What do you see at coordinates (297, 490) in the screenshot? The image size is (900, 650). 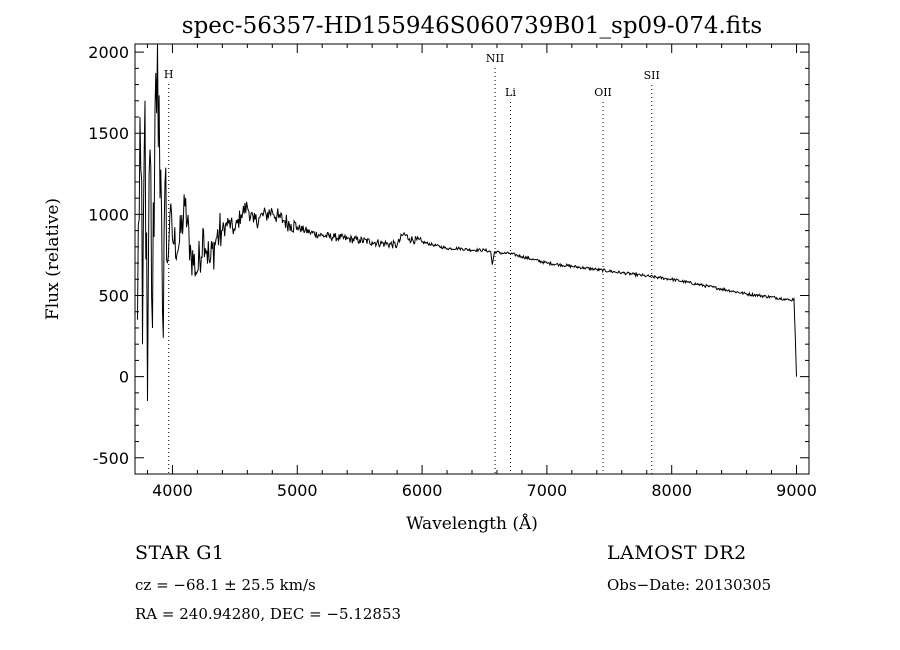 I see `x-tick-label: 5000` at bounding box center [297, 490].